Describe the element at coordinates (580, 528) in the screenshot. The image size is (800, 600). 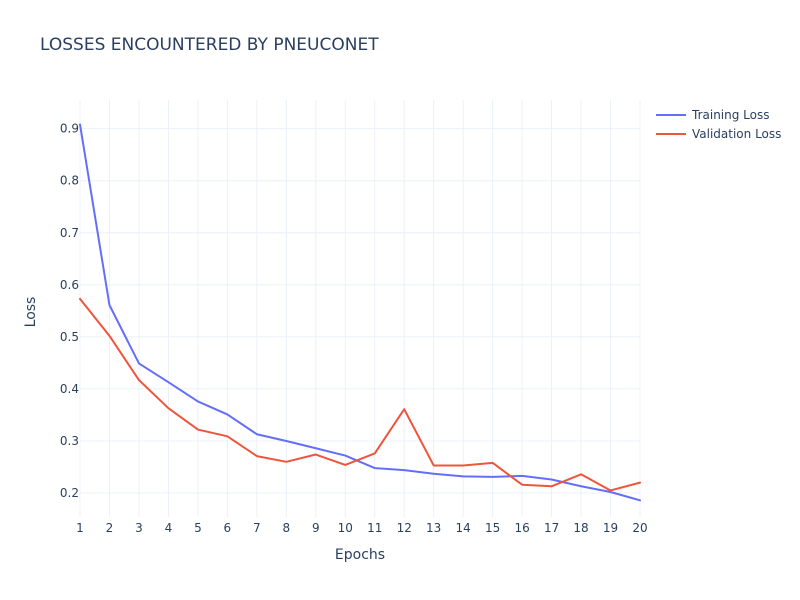
I see `x-tick-label: 18` at that location.